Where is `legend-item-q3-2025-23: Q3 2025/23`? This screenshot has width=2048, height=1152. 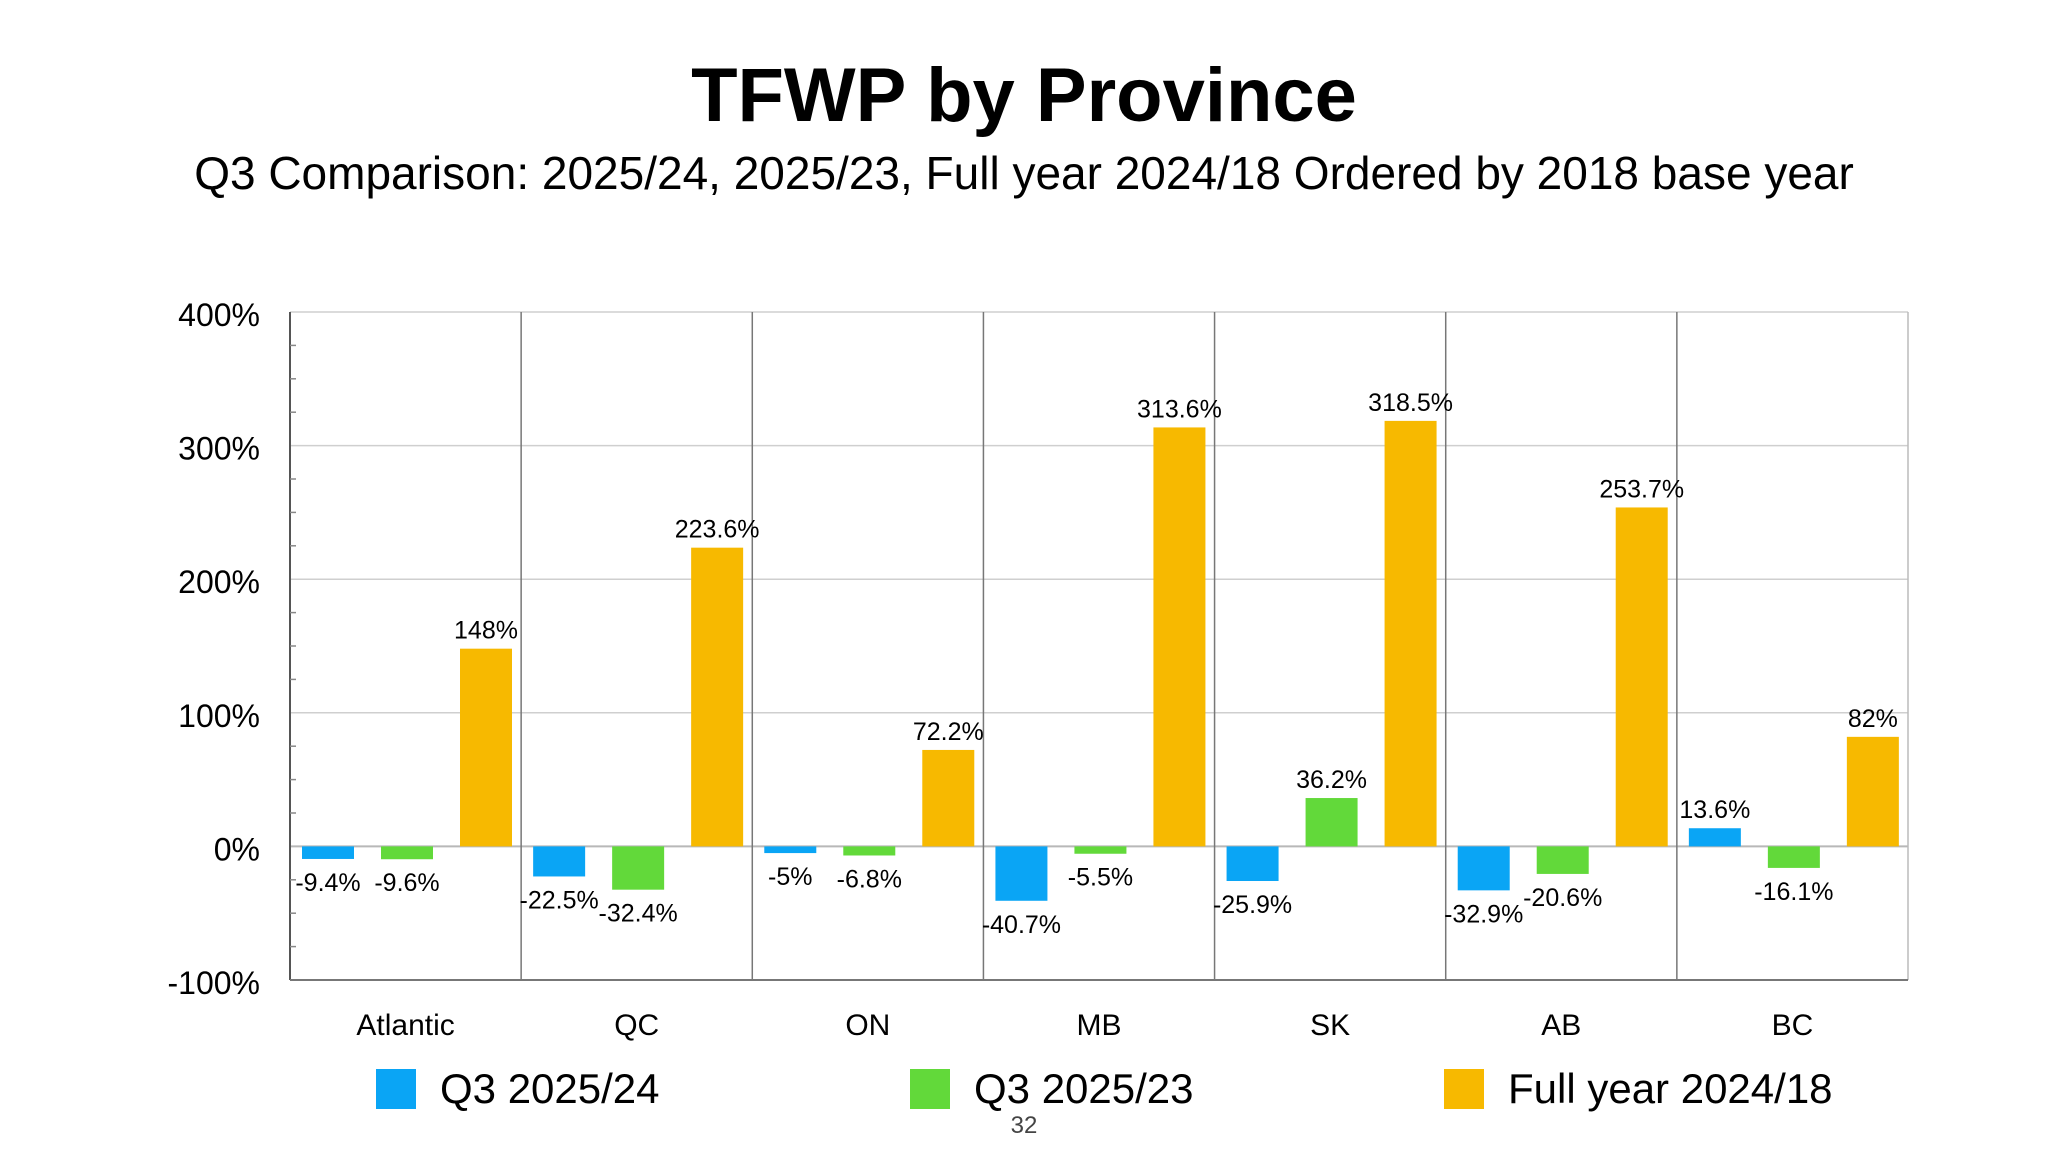
legend-item-q3-2025-23: Q3 2025/23 is located at coordinates (1052, 1088).